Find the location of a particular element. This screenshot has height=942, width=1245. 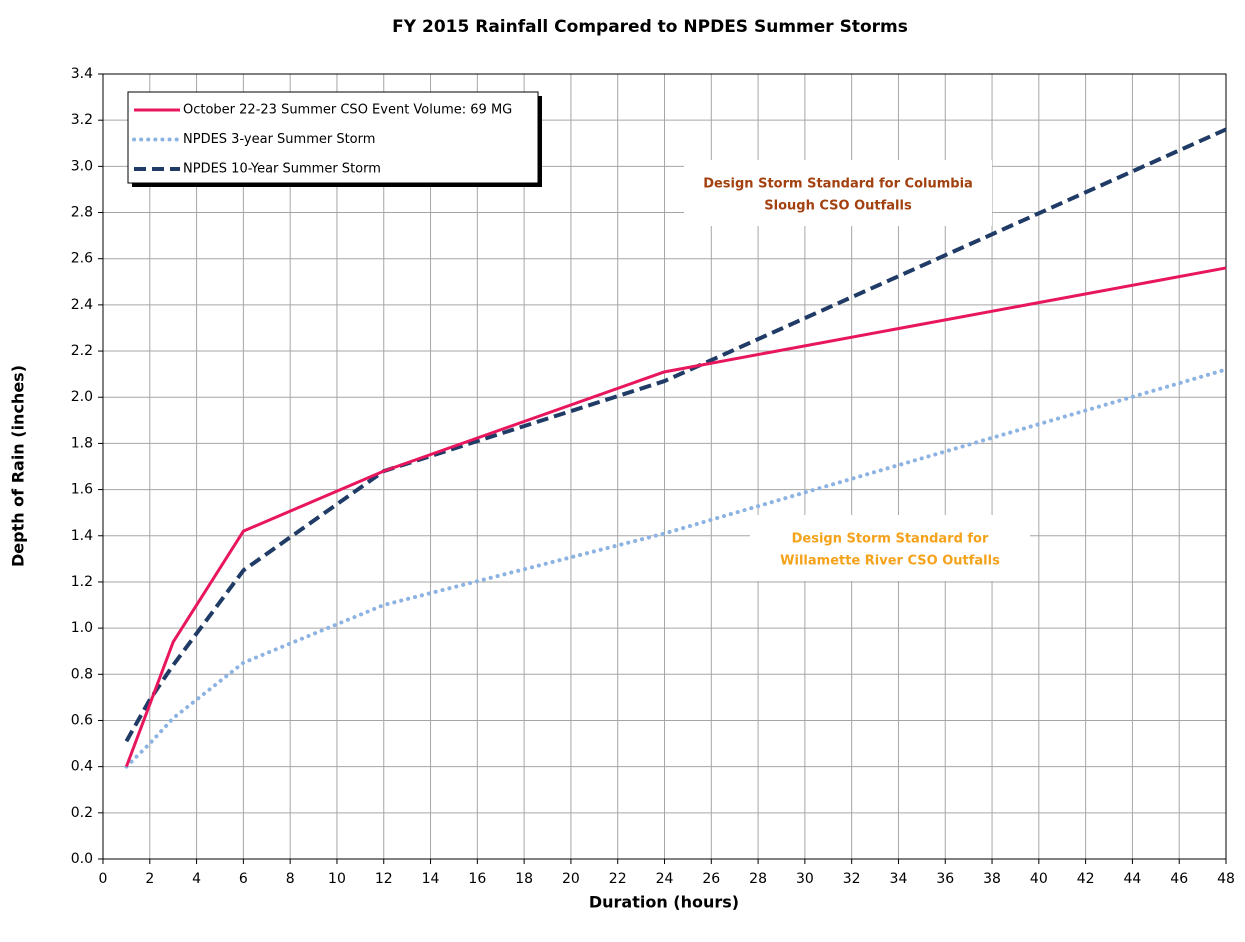

x-tick-label: 16 is located at coordinates (477, 879).